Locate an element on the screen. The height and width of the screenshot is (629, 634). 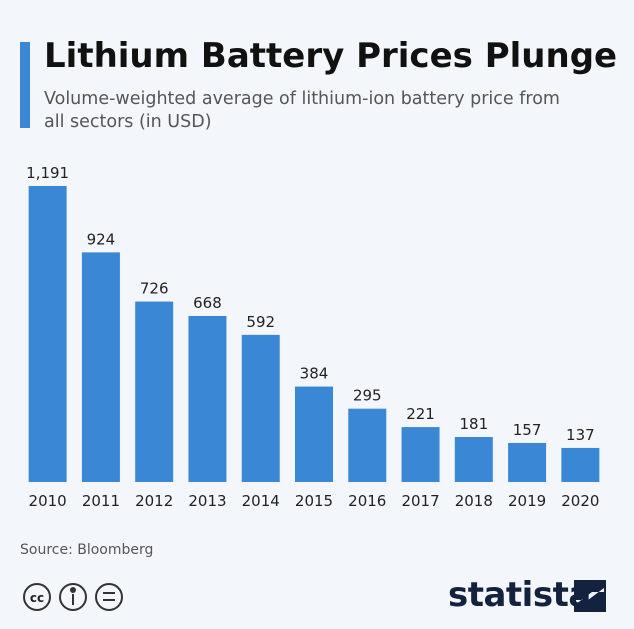
brand-icon is located at coordinates (590, 596).